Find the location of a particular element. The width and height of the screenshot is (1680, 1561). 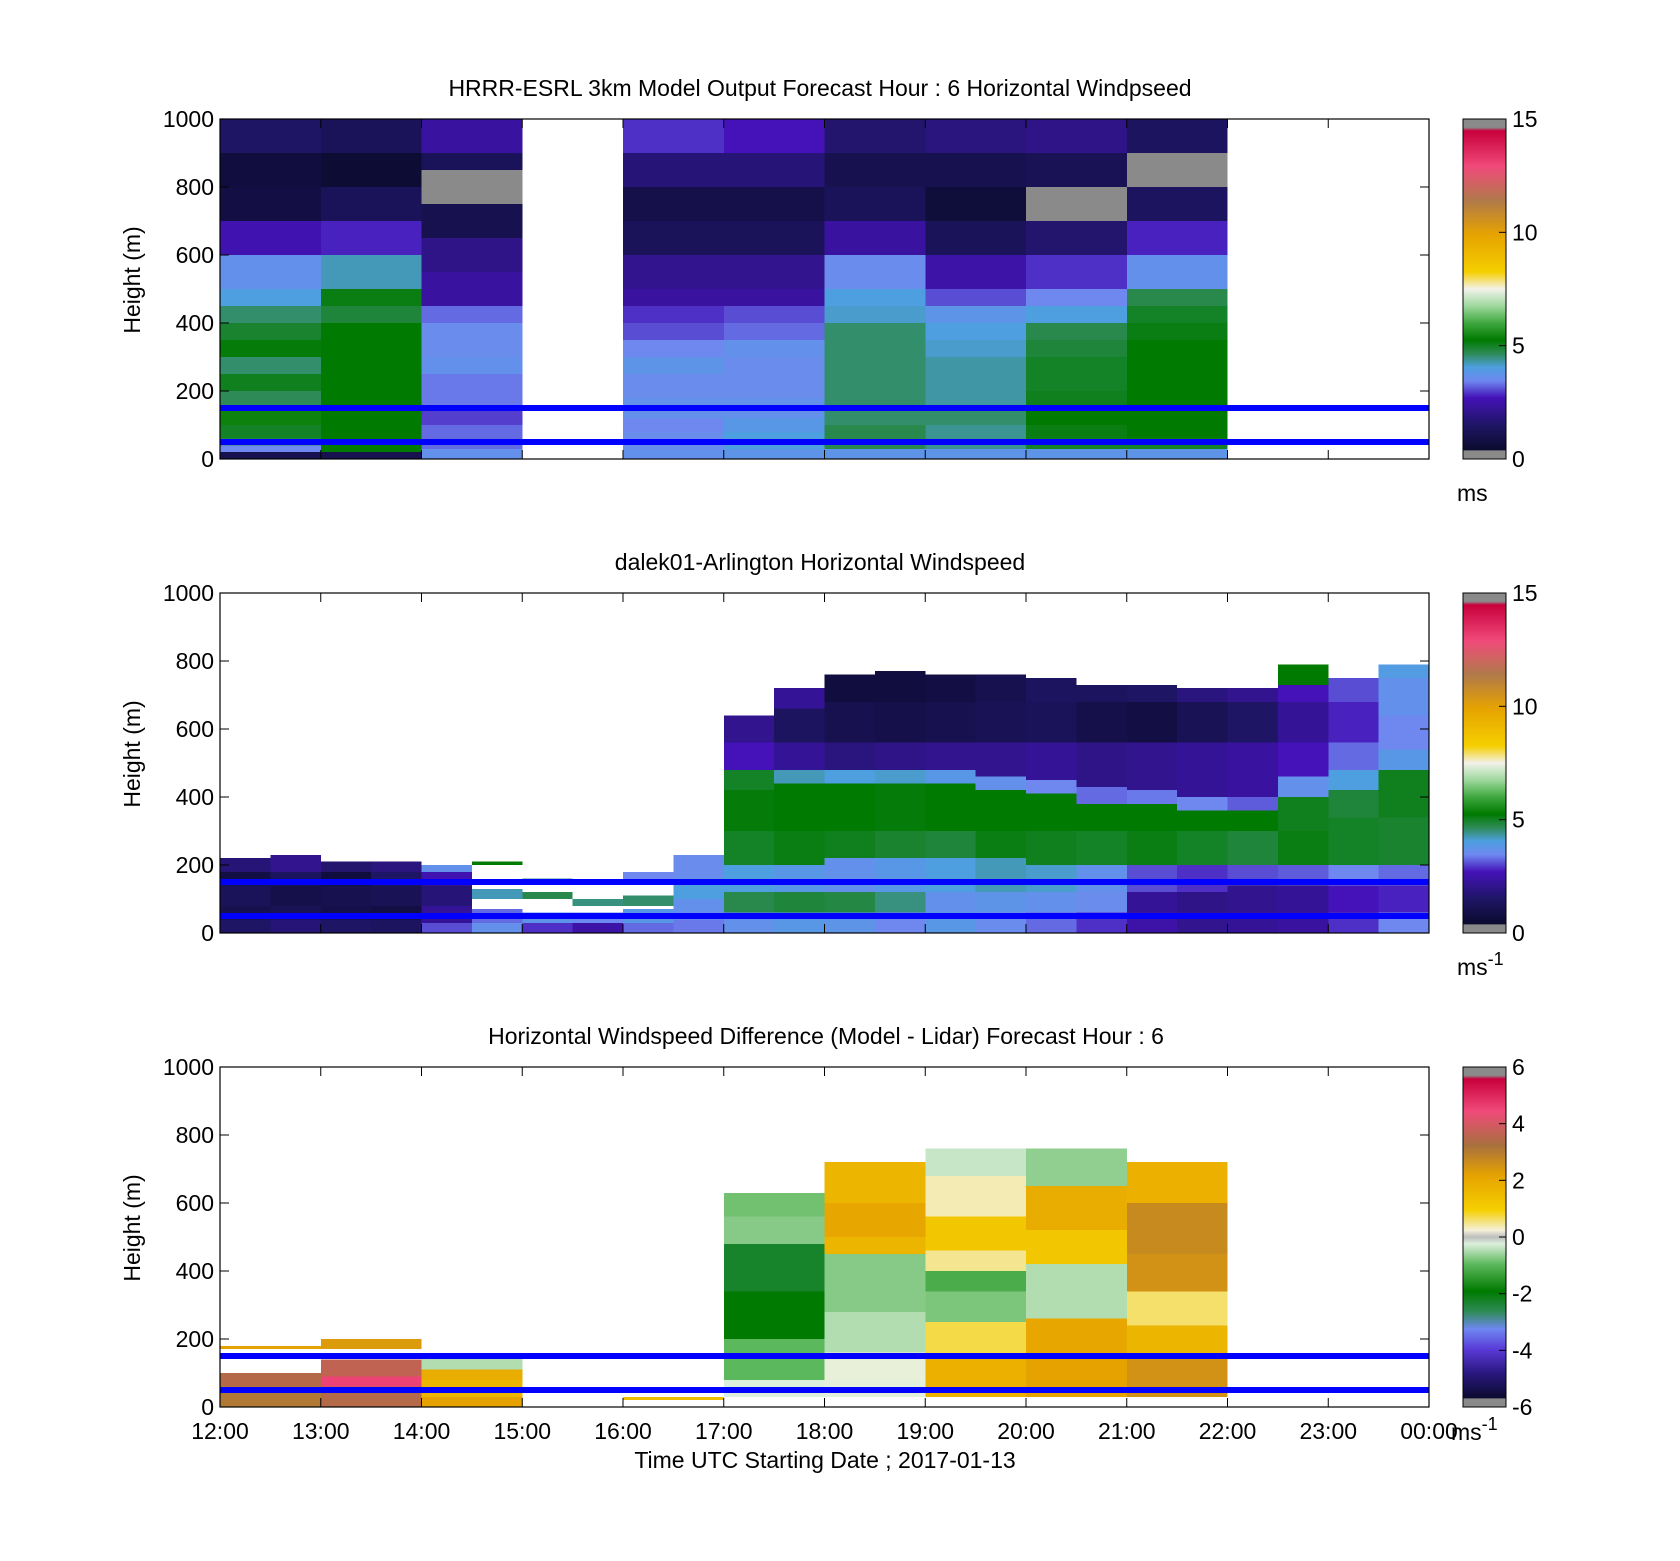

y-tick-label: 400 is located at coordinates (195, 797).